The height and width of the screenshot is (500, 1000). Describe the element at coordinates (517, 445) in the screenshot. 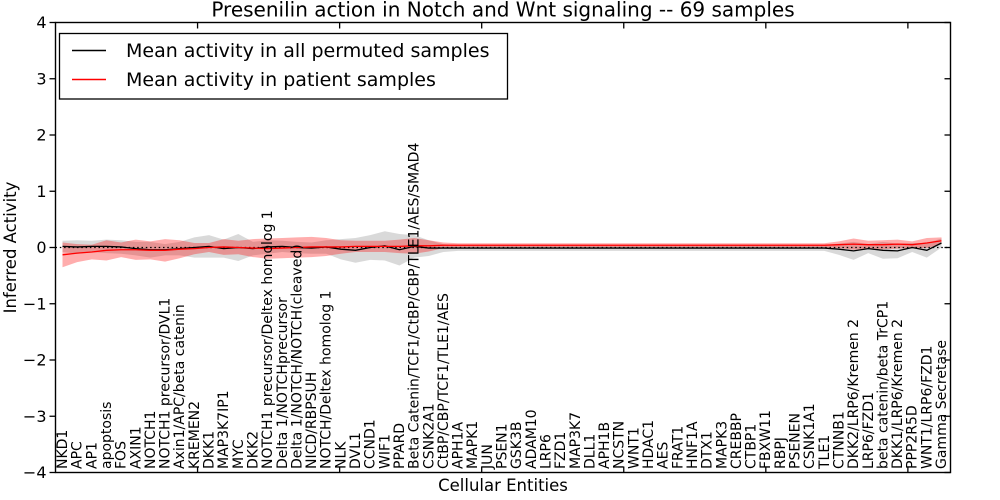

I see `x-category-label: GSK3B` at that location.